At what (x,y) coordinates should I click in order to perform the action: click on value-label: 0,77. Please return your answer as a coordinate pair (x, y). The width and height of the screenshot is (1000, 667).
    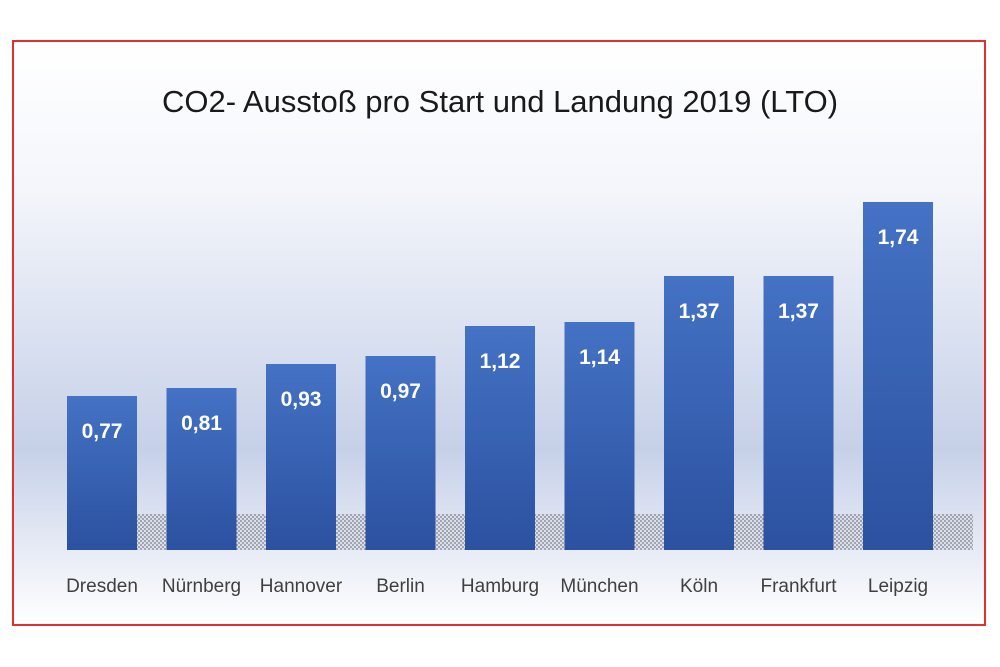
    Looking at the image, I should click on (102, 431).